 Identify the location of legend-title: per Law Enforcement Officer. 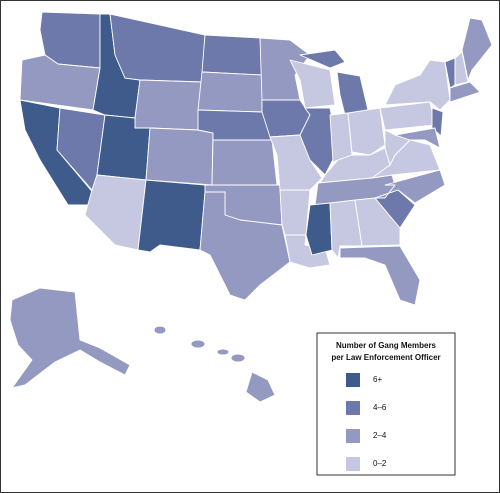
(385, 357).